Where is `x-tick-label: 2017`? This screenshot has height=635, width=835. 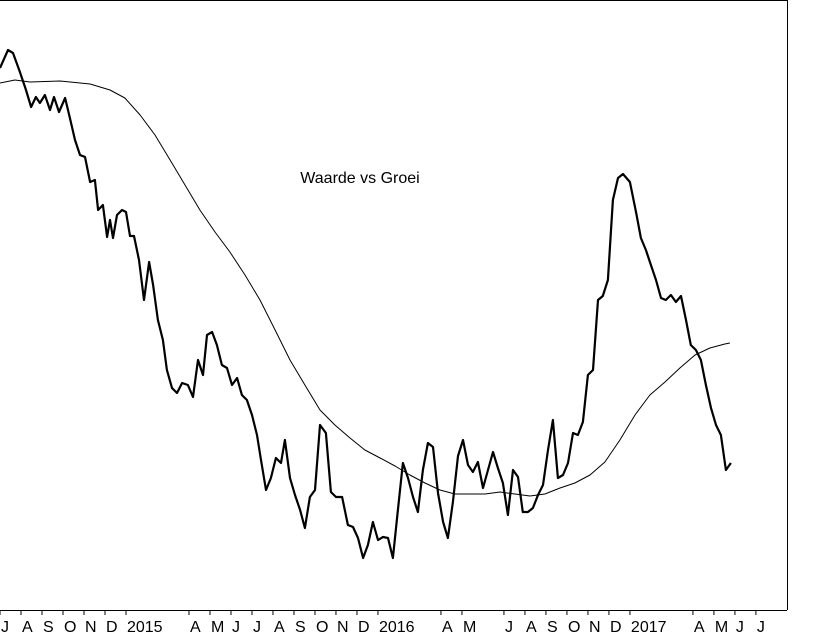 x-tick-label: 2017 is located at coordinates (649, 627).